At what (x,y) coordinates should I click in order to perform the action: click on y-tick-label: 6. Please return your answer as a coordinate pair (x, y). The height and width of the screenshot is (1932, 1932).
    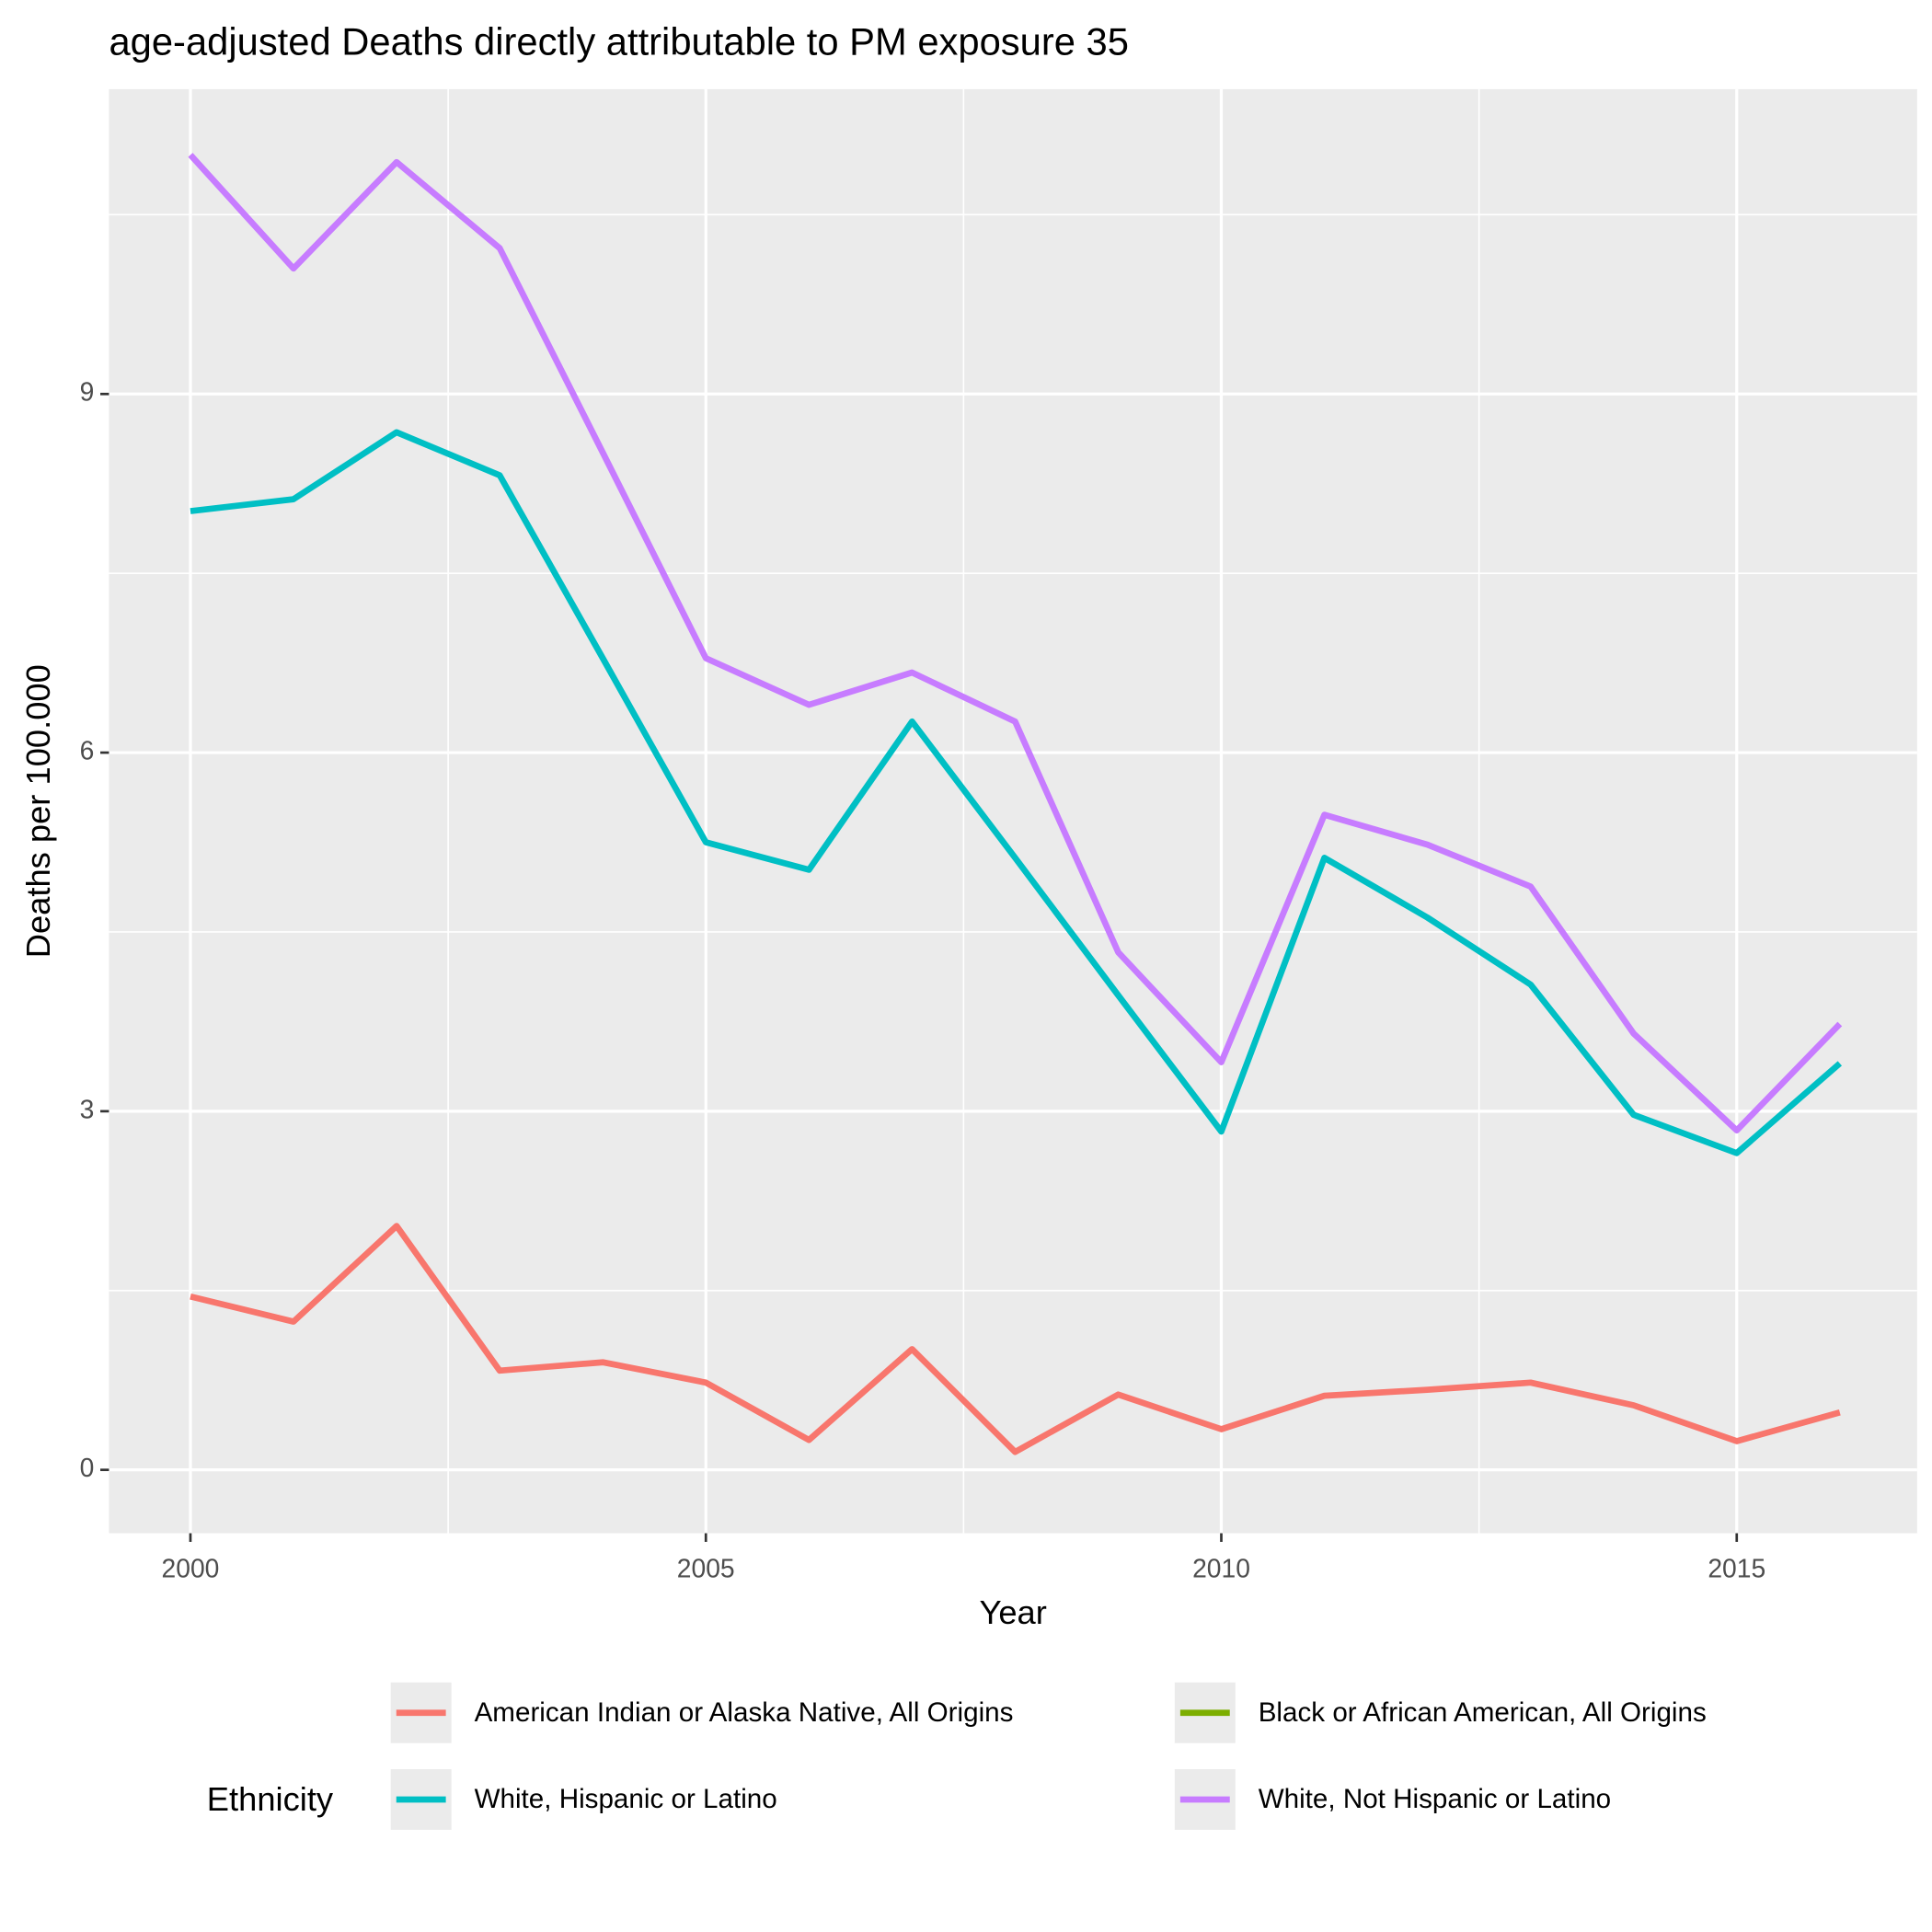
    Looking at the image, I should click on (87, 750).